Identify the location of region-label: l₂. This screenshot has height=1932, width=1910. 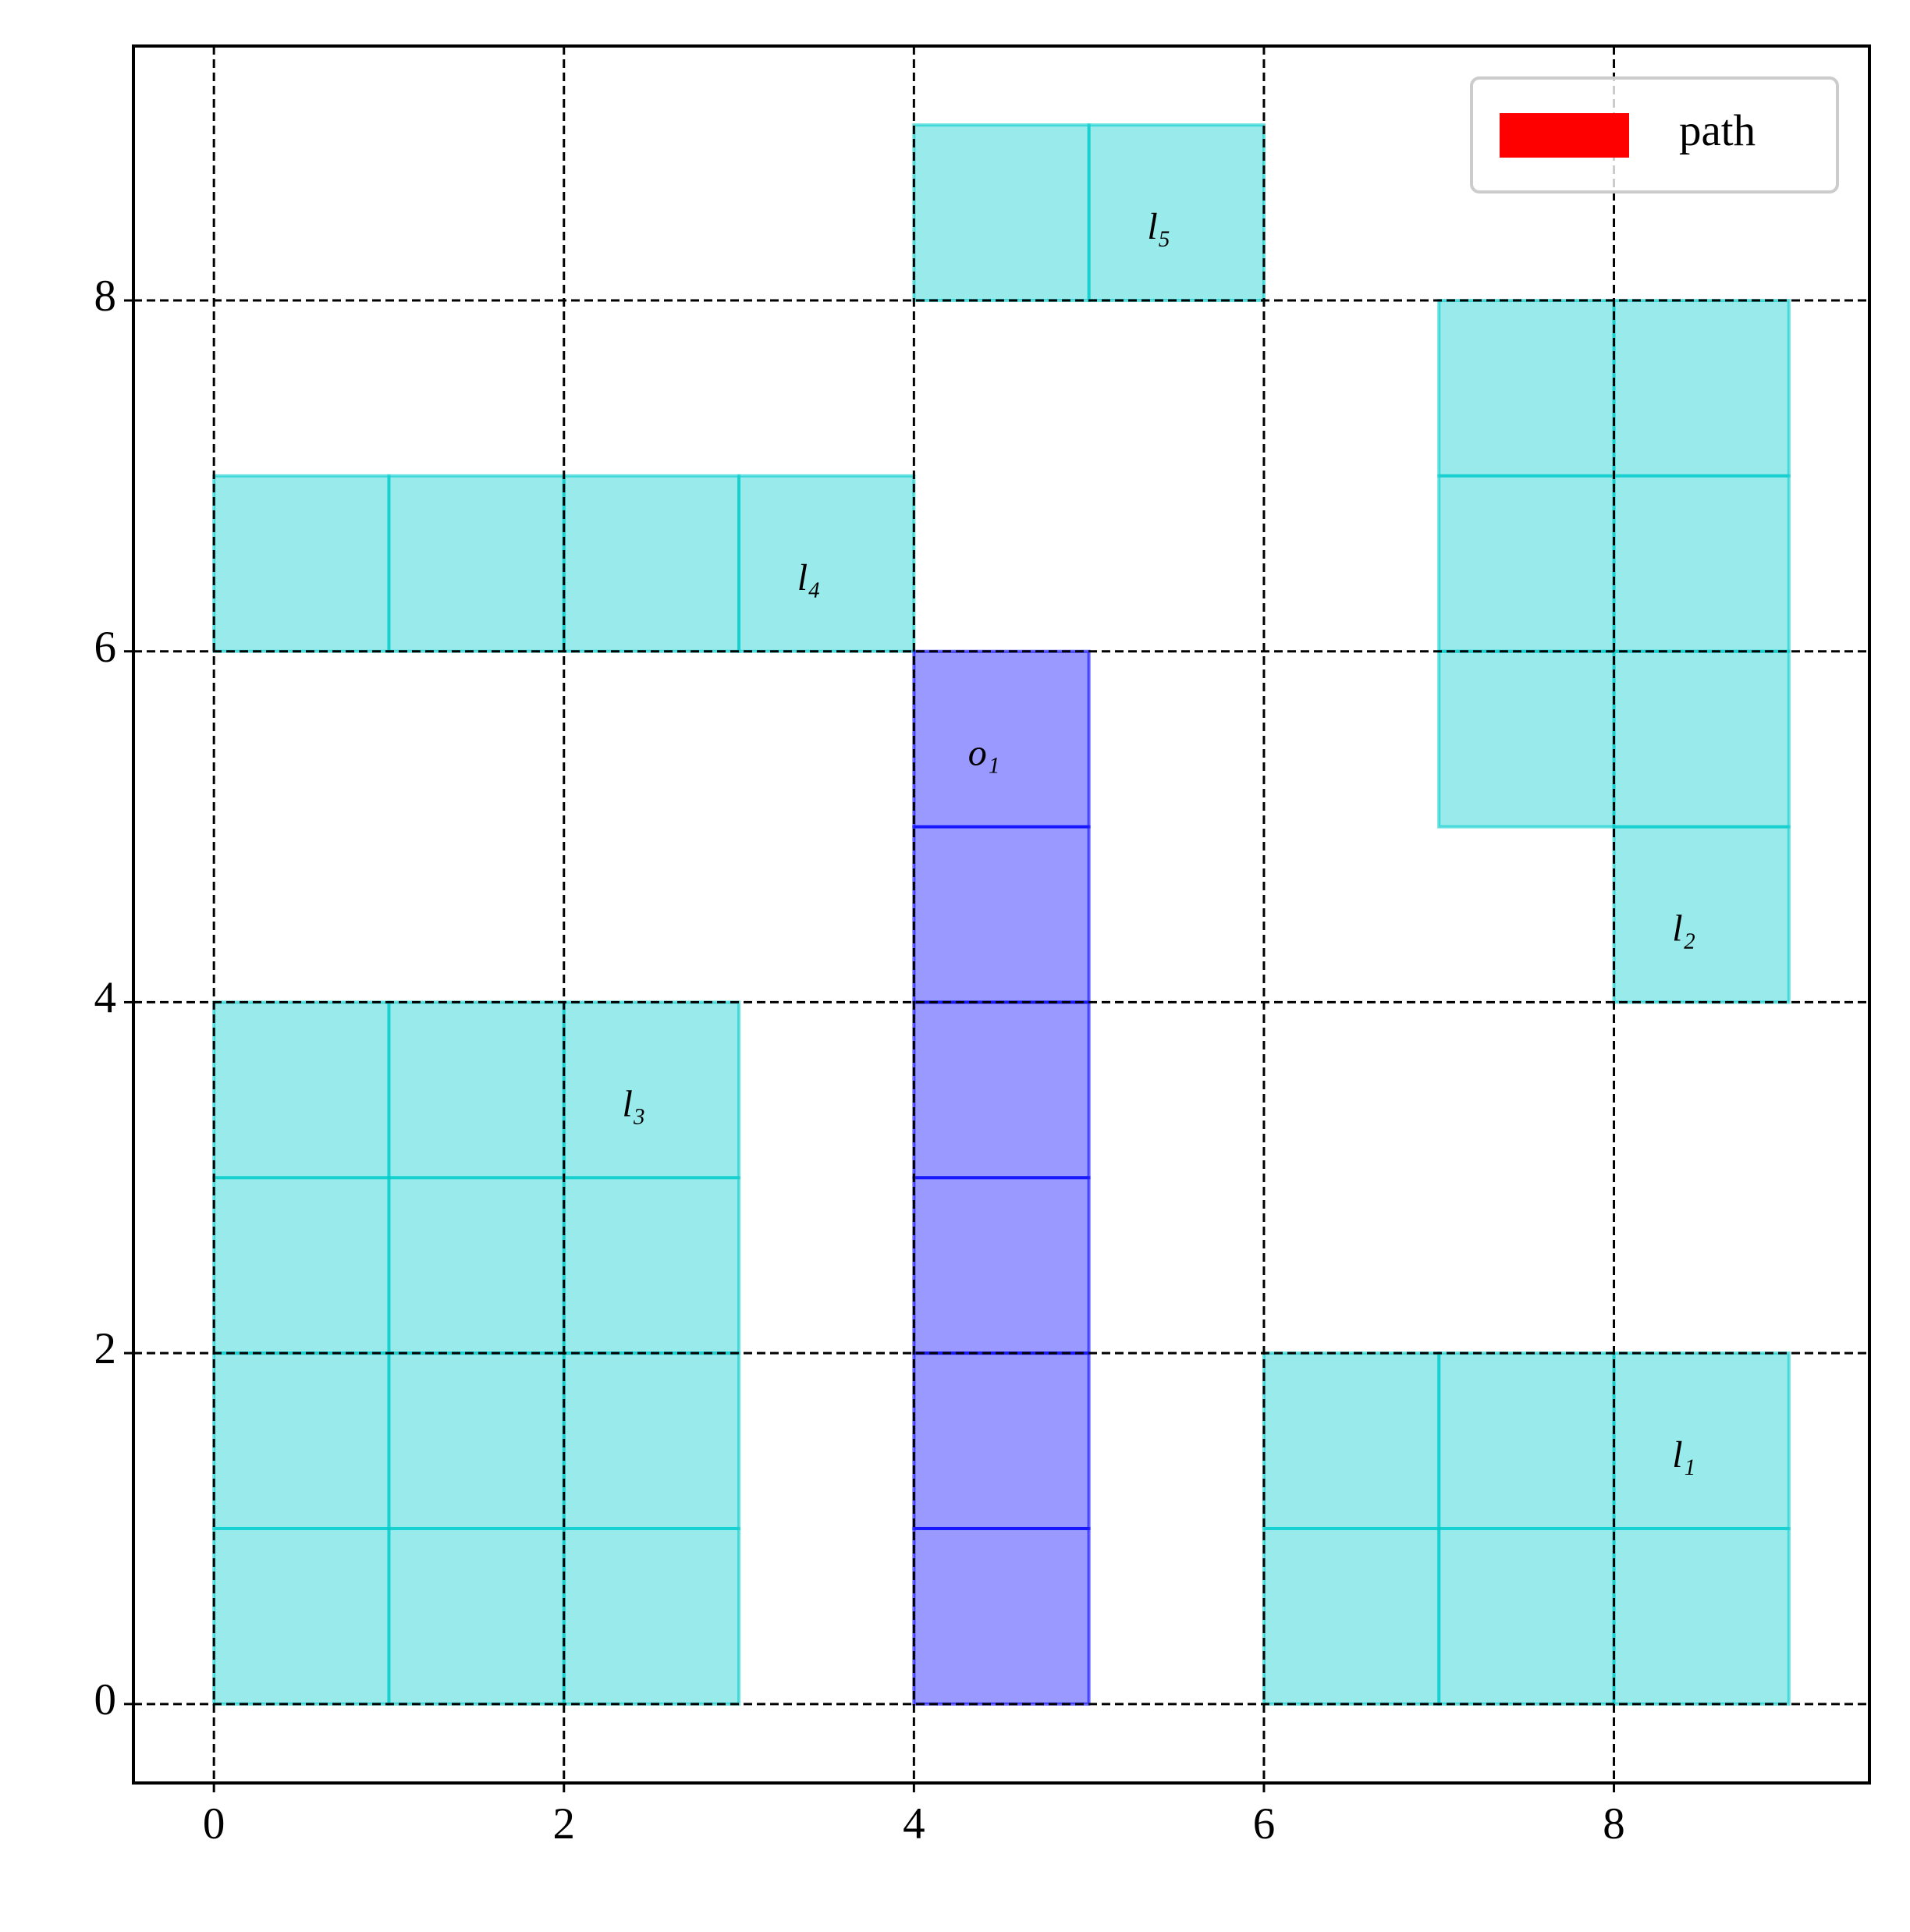
(1684, 929).